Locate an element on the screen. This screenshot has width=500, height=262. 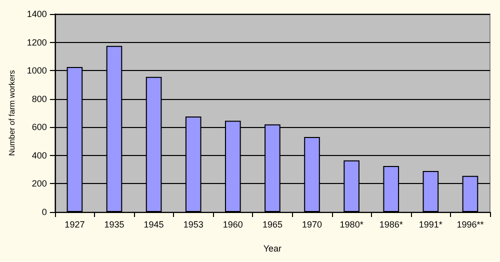
x-tick-label: 1965 is located at coordinates (272, 225).